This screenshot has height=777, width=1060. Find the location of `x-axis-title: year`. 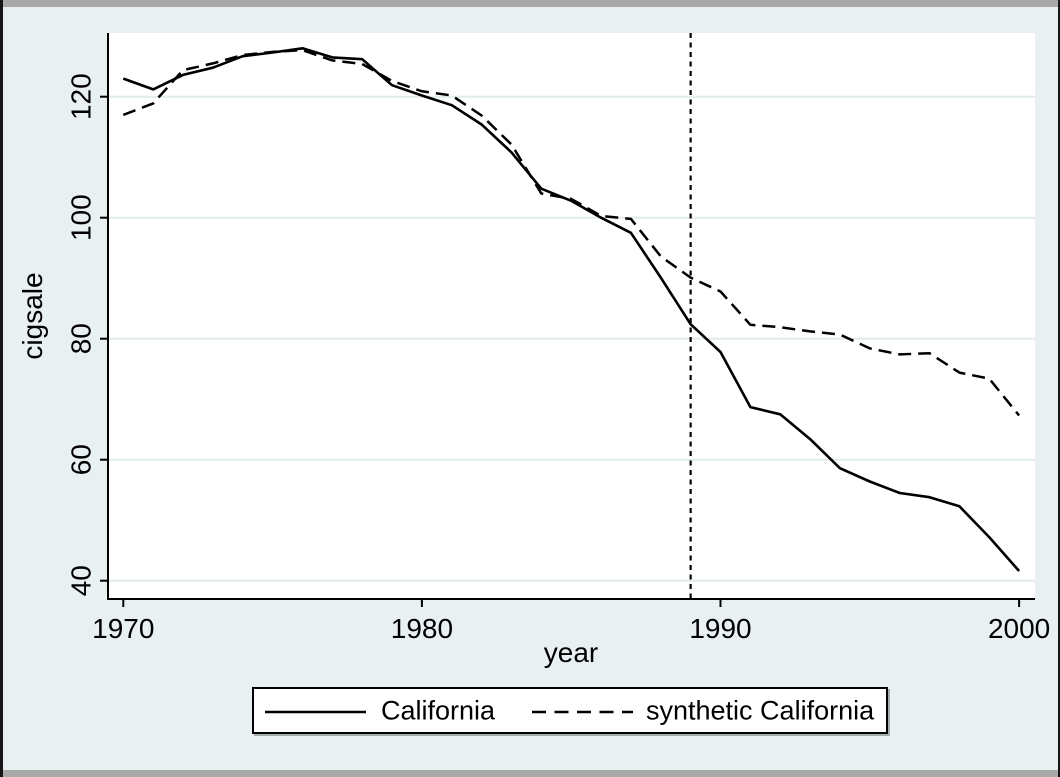

x-axis-title: year is located at coordinates (571, 652).